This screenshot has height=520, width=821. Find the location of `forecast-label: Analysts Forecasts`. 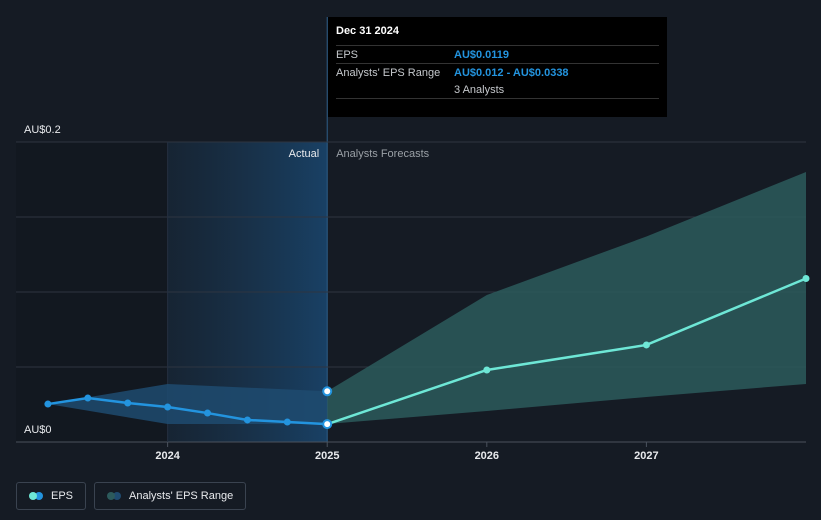

forecast-label: Analysts Forecasts is located at coordinates (382, 154).